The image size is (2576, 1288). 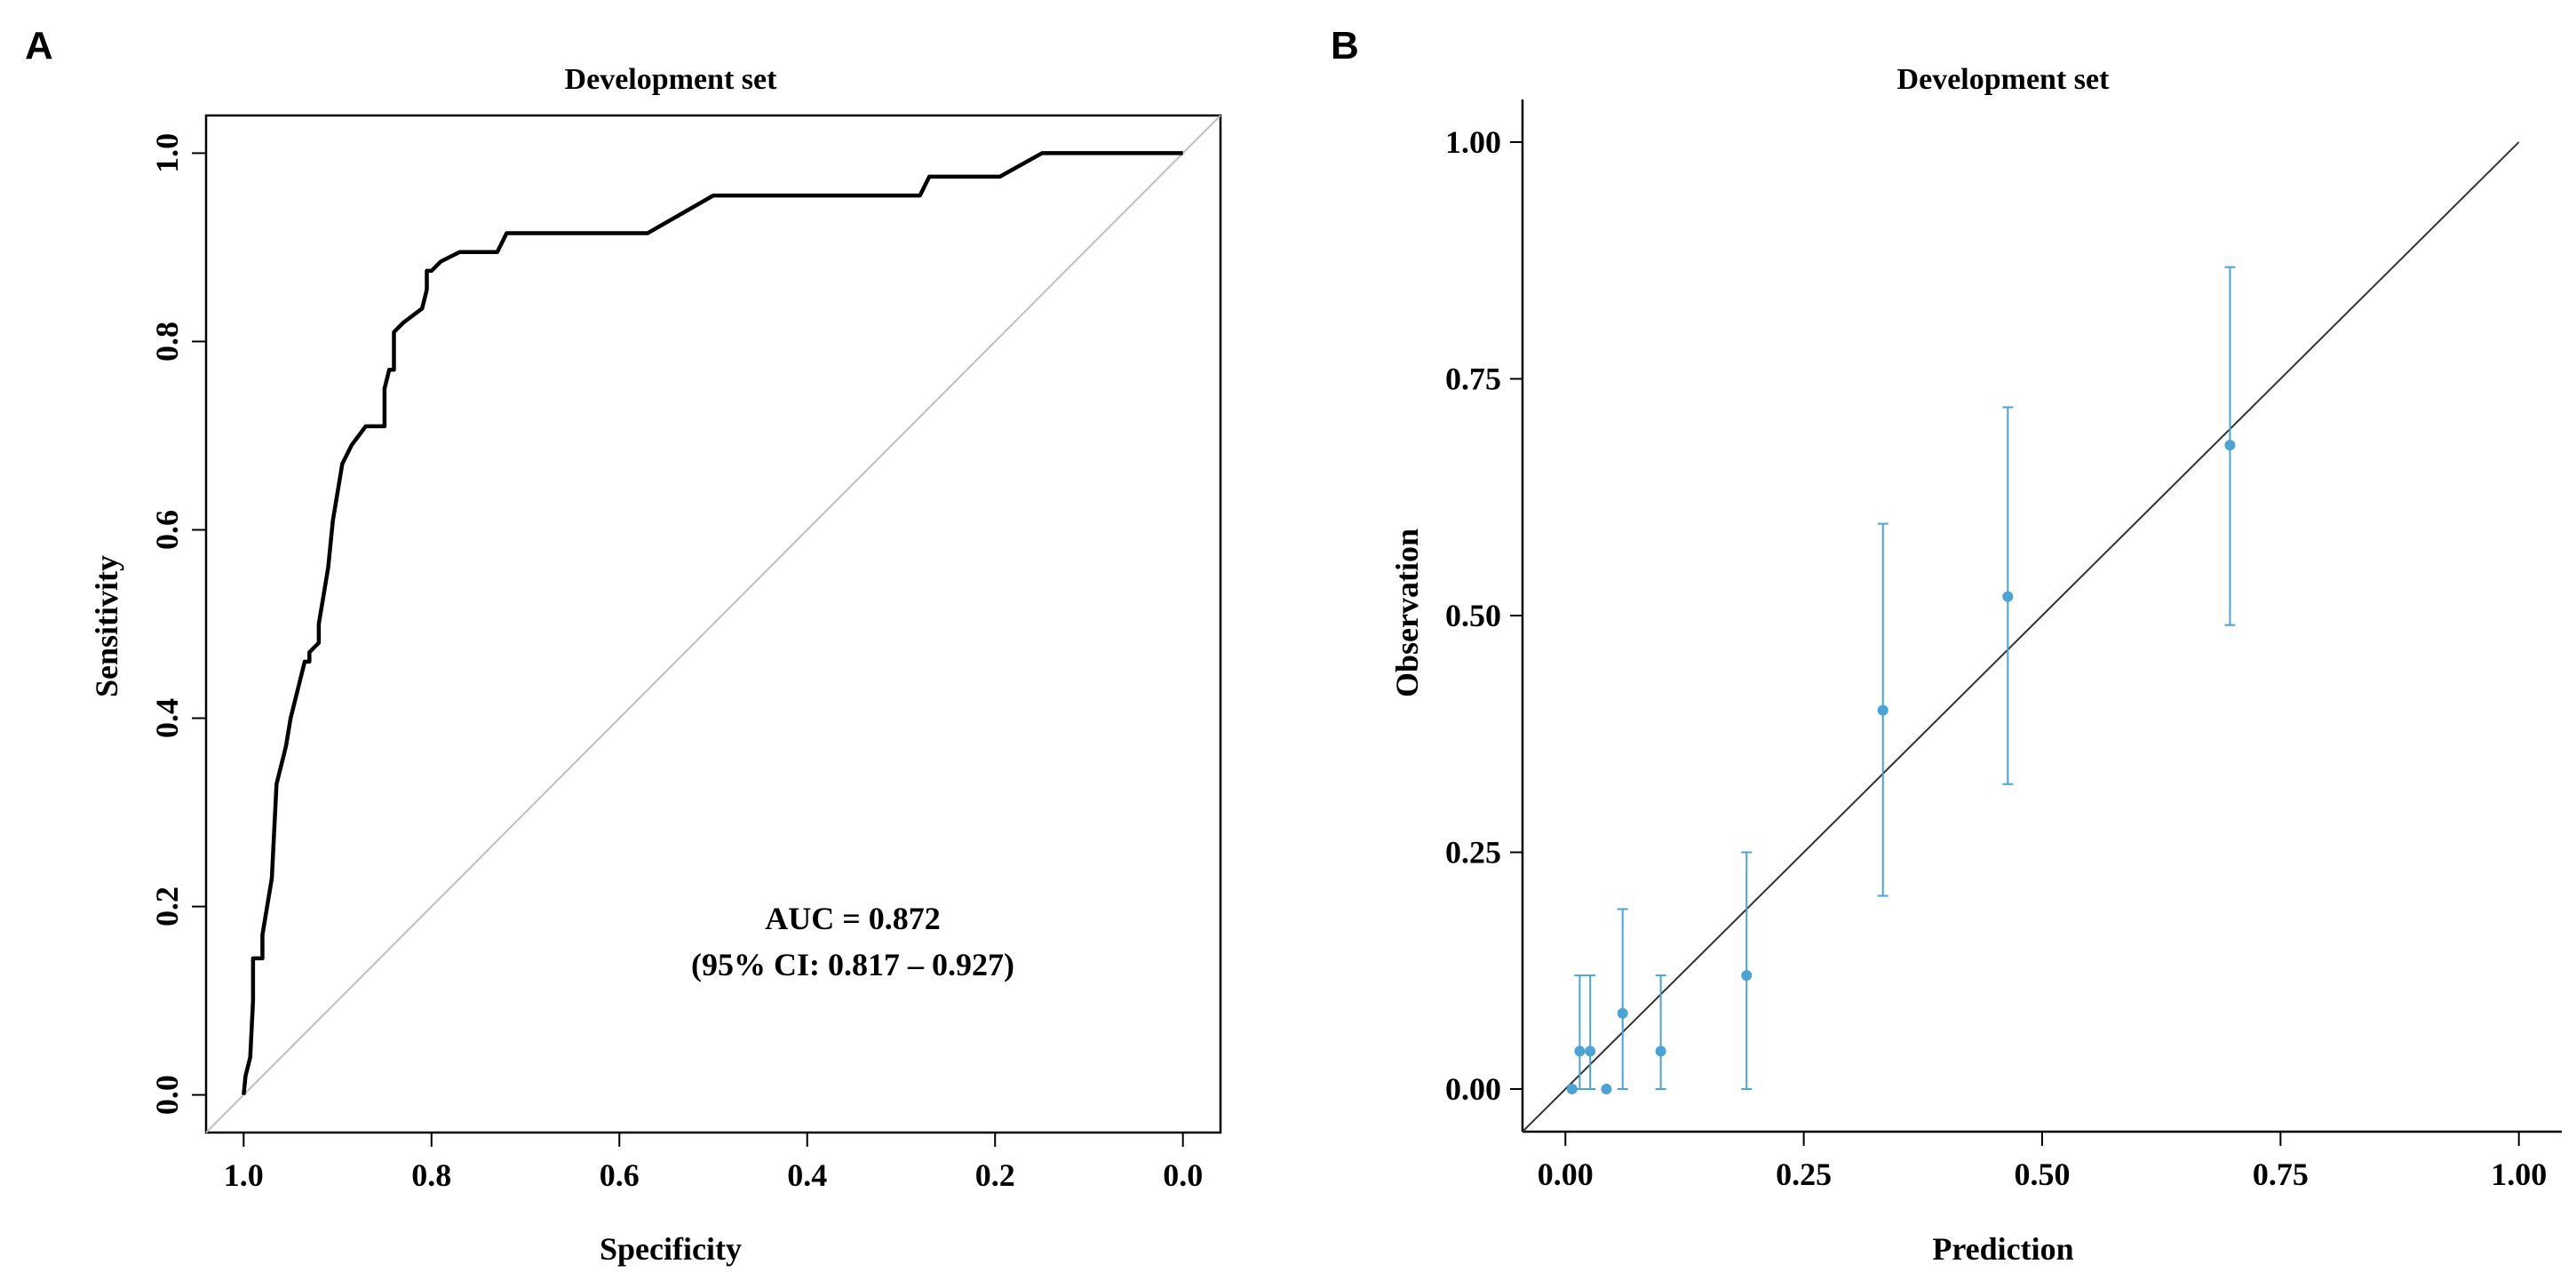 What do you see at coordinates (177, 624) in the screenshot?
I see `roc-y-axis: 0.0 0.2 0.4 0.6 0.8 1.0` at bounding box center [177, 624].